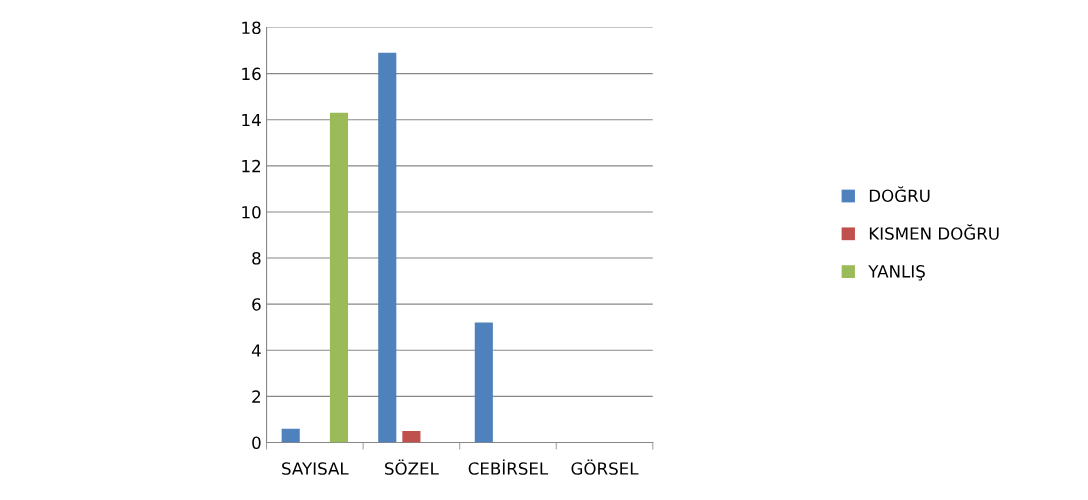 The height and width of the screenshot is (500, 1088). What do you see at coordinates (934, 232) in the screenshot?
I see `legend-label: KISMEN DOĞRU` at bounding box center [934, 232].